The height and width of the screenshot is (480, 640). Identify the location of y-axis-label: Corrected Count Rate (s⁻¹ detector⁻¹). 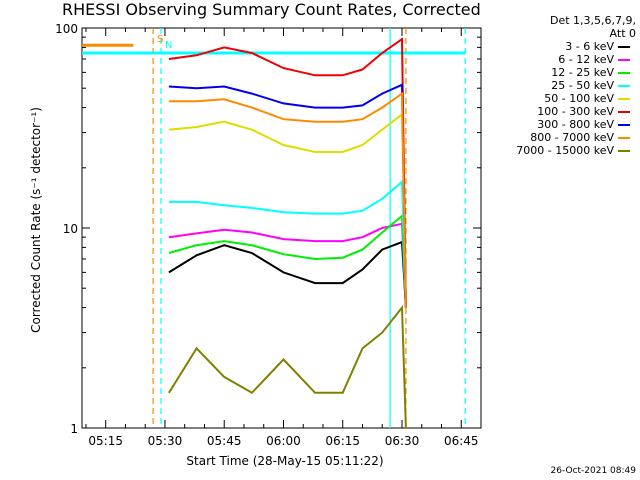
(36, 220).